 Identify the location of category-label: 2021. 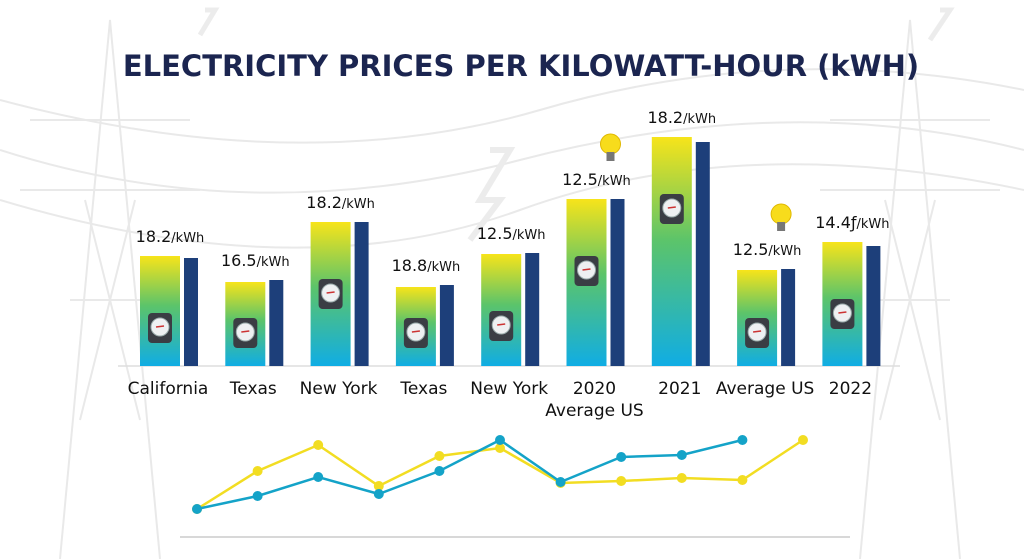
(679, 389).